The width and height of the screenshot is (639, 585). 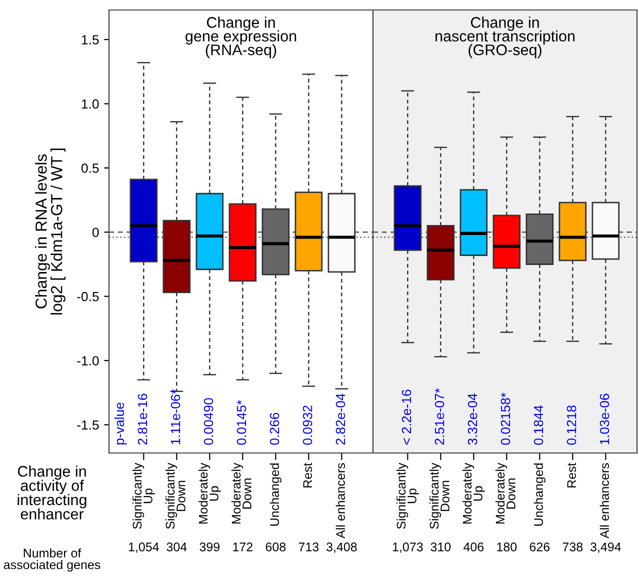 What do you see at coordinates (275, 428) in the screenshot?
I see `annotation: 0.266` at bounding box center [275, 428].